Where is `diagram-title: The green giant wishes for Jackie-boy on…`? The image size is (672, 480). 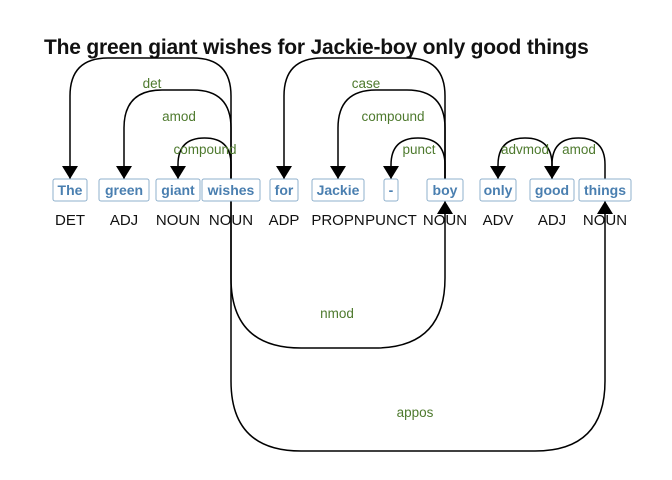
diagram-title: The green giant wishes for Jackie-boy on… is located at coordinates (316, 47).